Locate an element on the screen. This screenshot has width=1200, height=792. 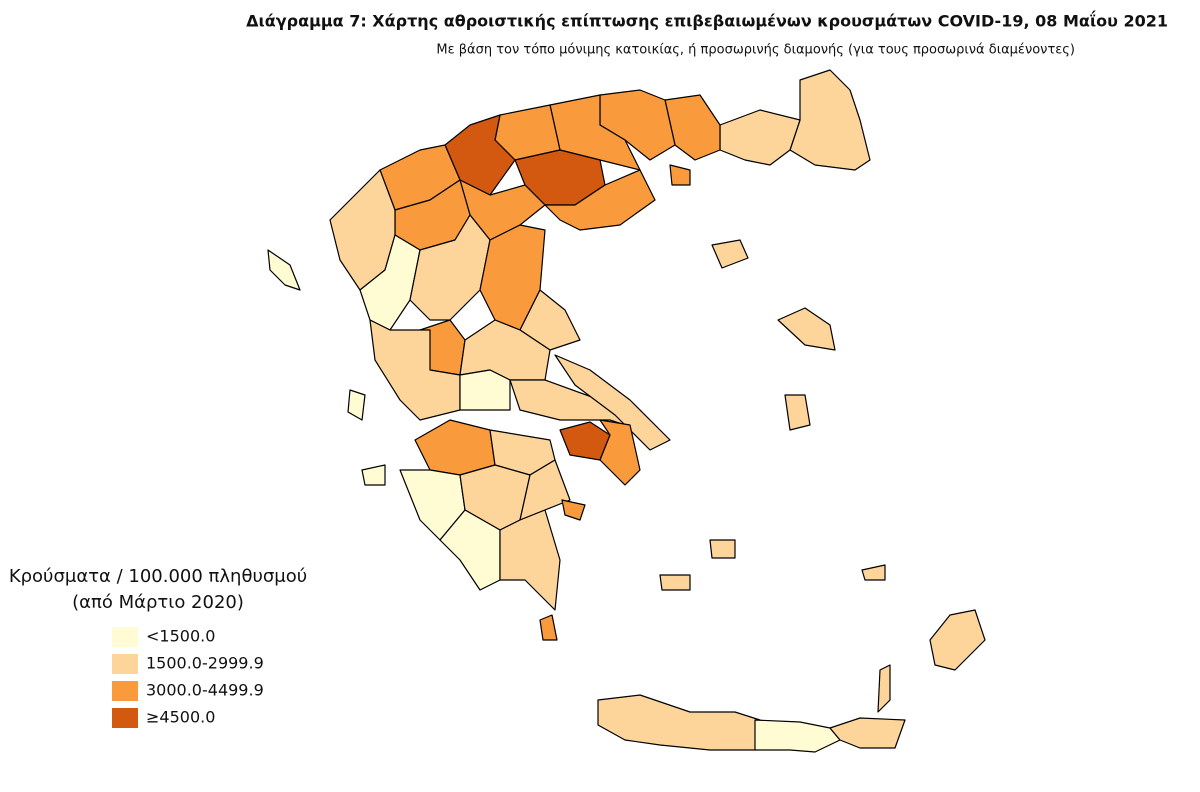
legend: <1500.0 1500.0-2999.9 3000.0-4499.9 ≥4500.0 is located at coordinates (188, 677).